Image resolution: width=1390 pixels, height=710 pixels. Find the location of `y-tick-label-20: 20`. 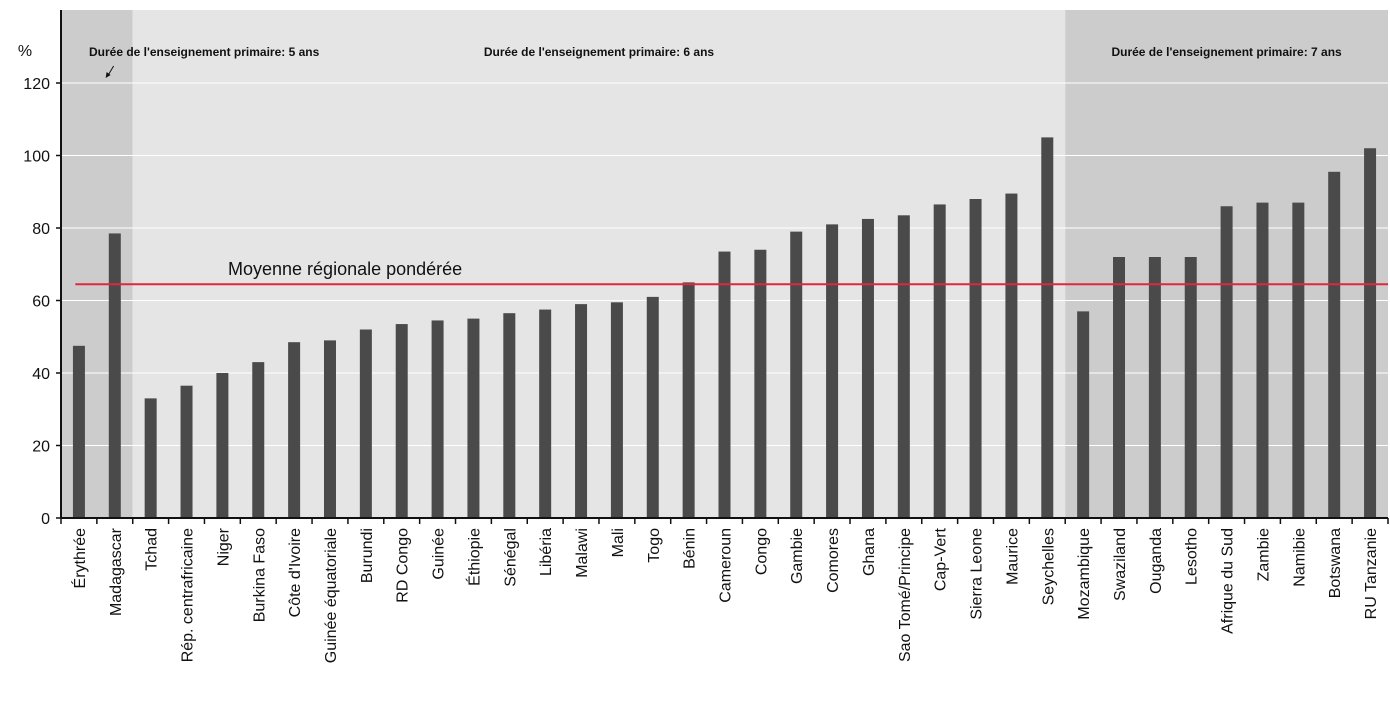

y-tick-label-20: 20 is located at coordinates (41, 447).